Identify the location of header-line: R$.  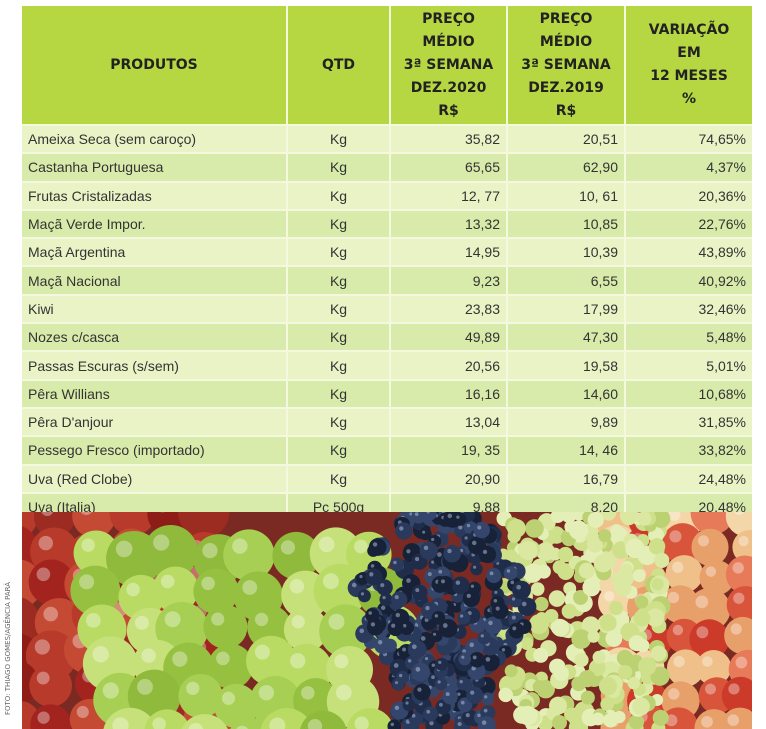
(566, 110).